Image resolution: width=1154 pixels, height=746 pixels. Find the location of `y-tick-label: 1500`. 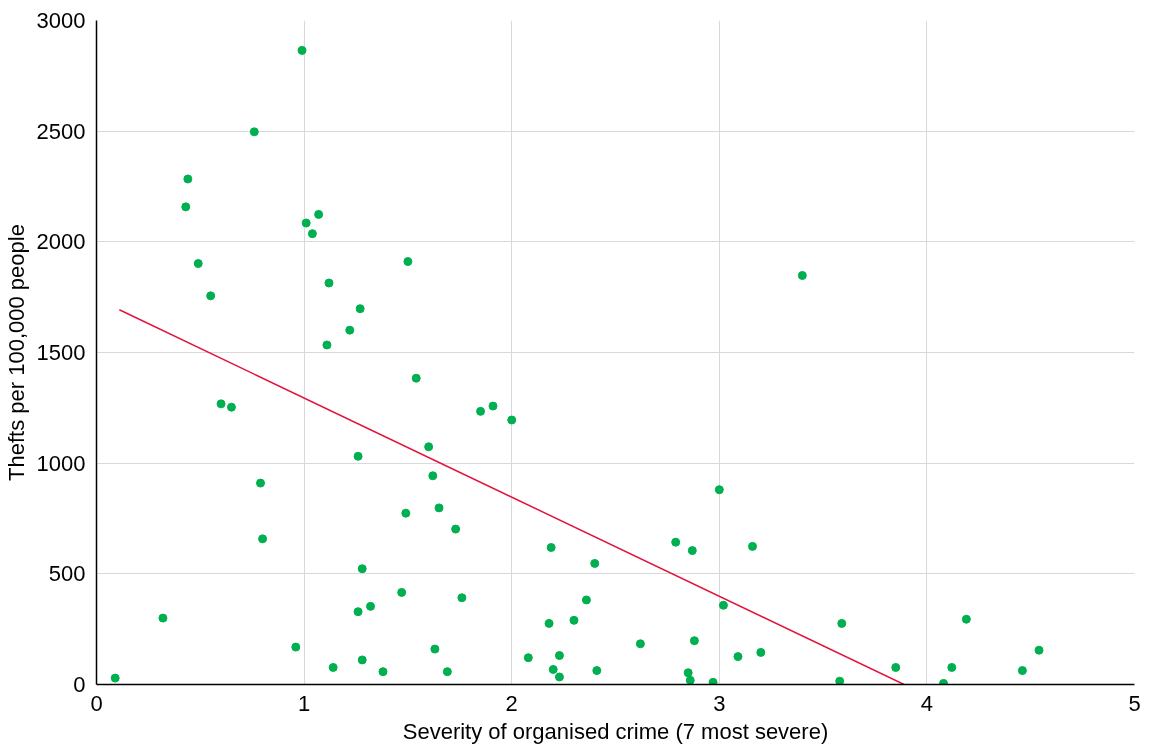

y-tick-label: 1500 is located at coordinates (61, 352).